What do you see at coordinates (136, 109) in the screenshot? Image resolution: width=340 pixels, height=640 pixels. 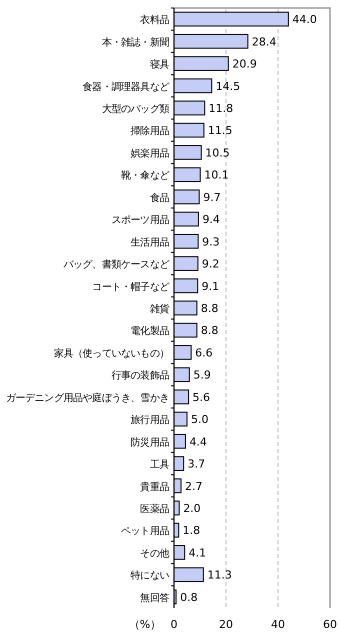 I see `y-tick-label: 大型のバッグ類` at bounding box center [136, 109].